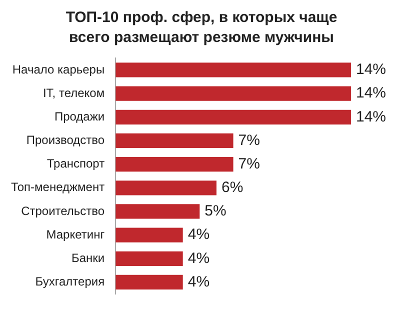 The width and height of the screenshot is (403, 320). Describe the element at coordinates (58, 69) in the screenshot. I see `y-tick-label: Начало карьеры` at that location.